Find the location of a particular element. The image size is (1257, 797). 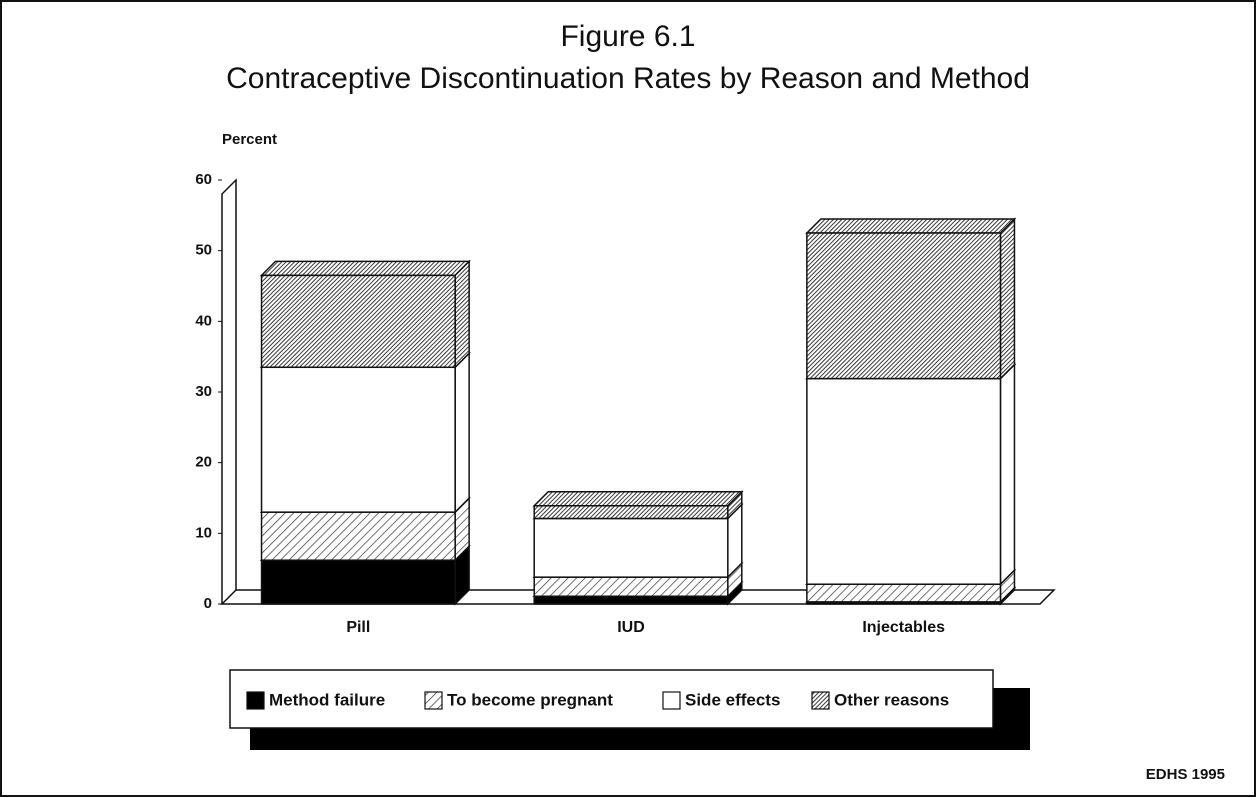

y-axis-label: Percent is located at coordinates (249, 139).